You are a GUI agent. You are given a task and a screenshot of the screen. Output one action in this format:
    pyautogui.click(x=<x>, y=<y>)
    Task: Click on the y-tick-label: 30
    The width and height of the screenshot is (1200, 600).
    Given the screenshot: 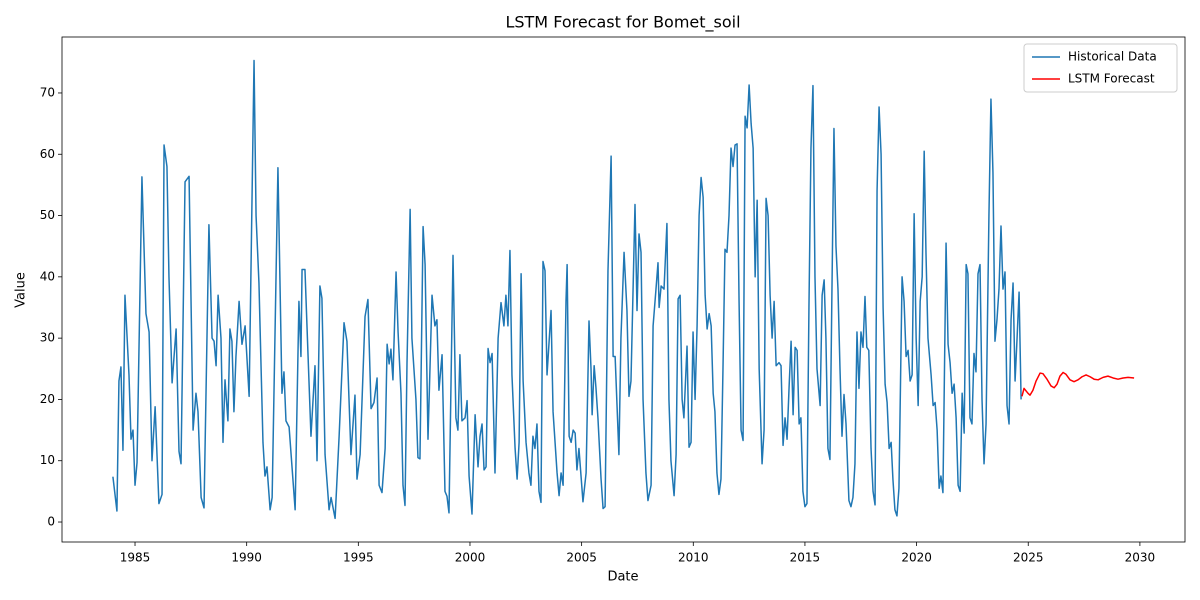 What is the action you would take?
    pyautogui.click(x=47, y=338)
    